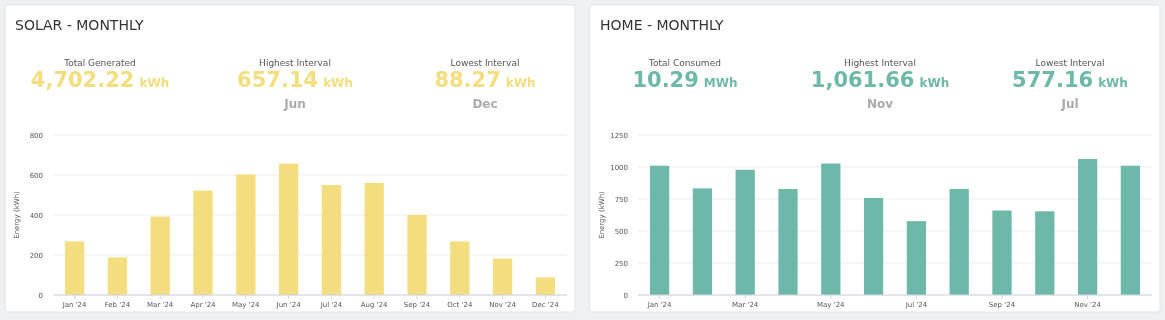 This screenshot has width=1165, height=320. What do you see at coordinates (1070, 80) in the screenshot?
I see `text: 577.16 kWh` at bounding box center [1070, 80].